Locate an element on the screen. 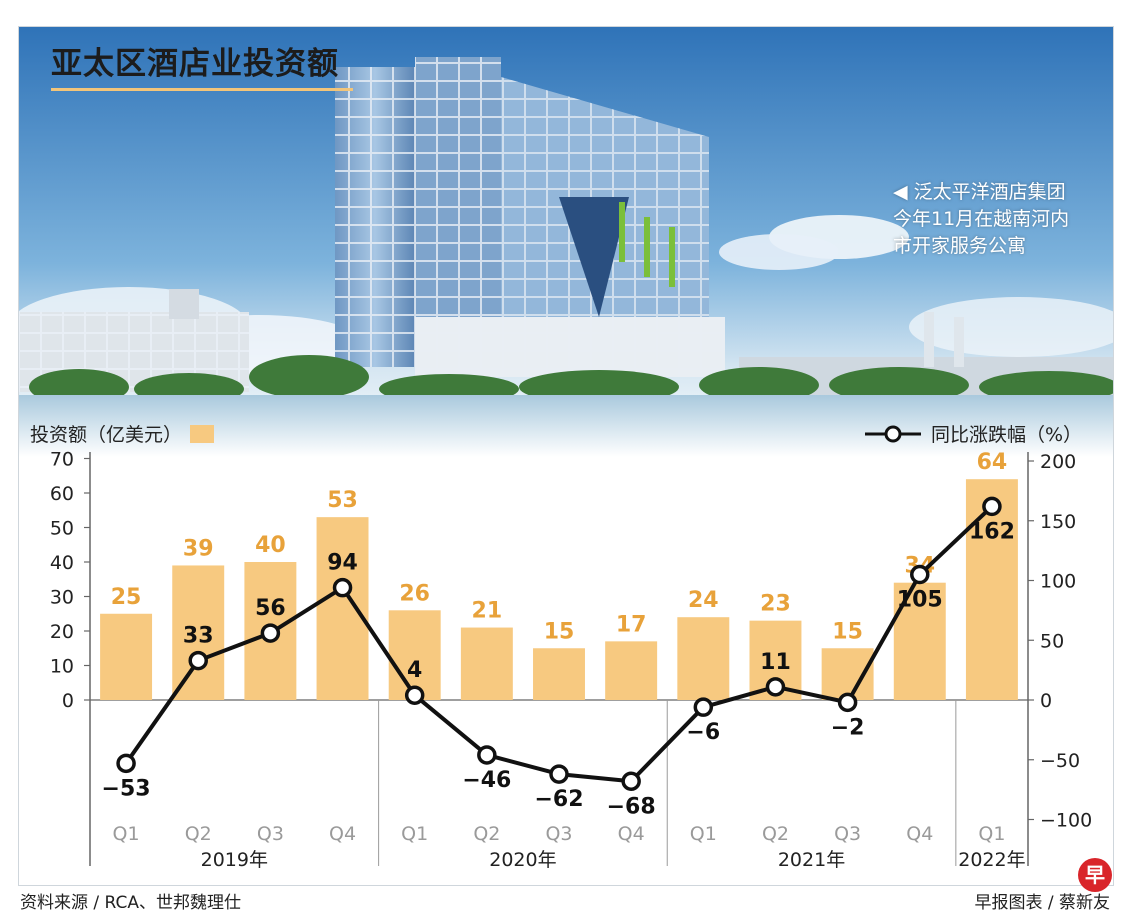 This screenshot has height=924, width=1140. legend-bar: 投资额（亿美元） is located at coordinates (122, 433).